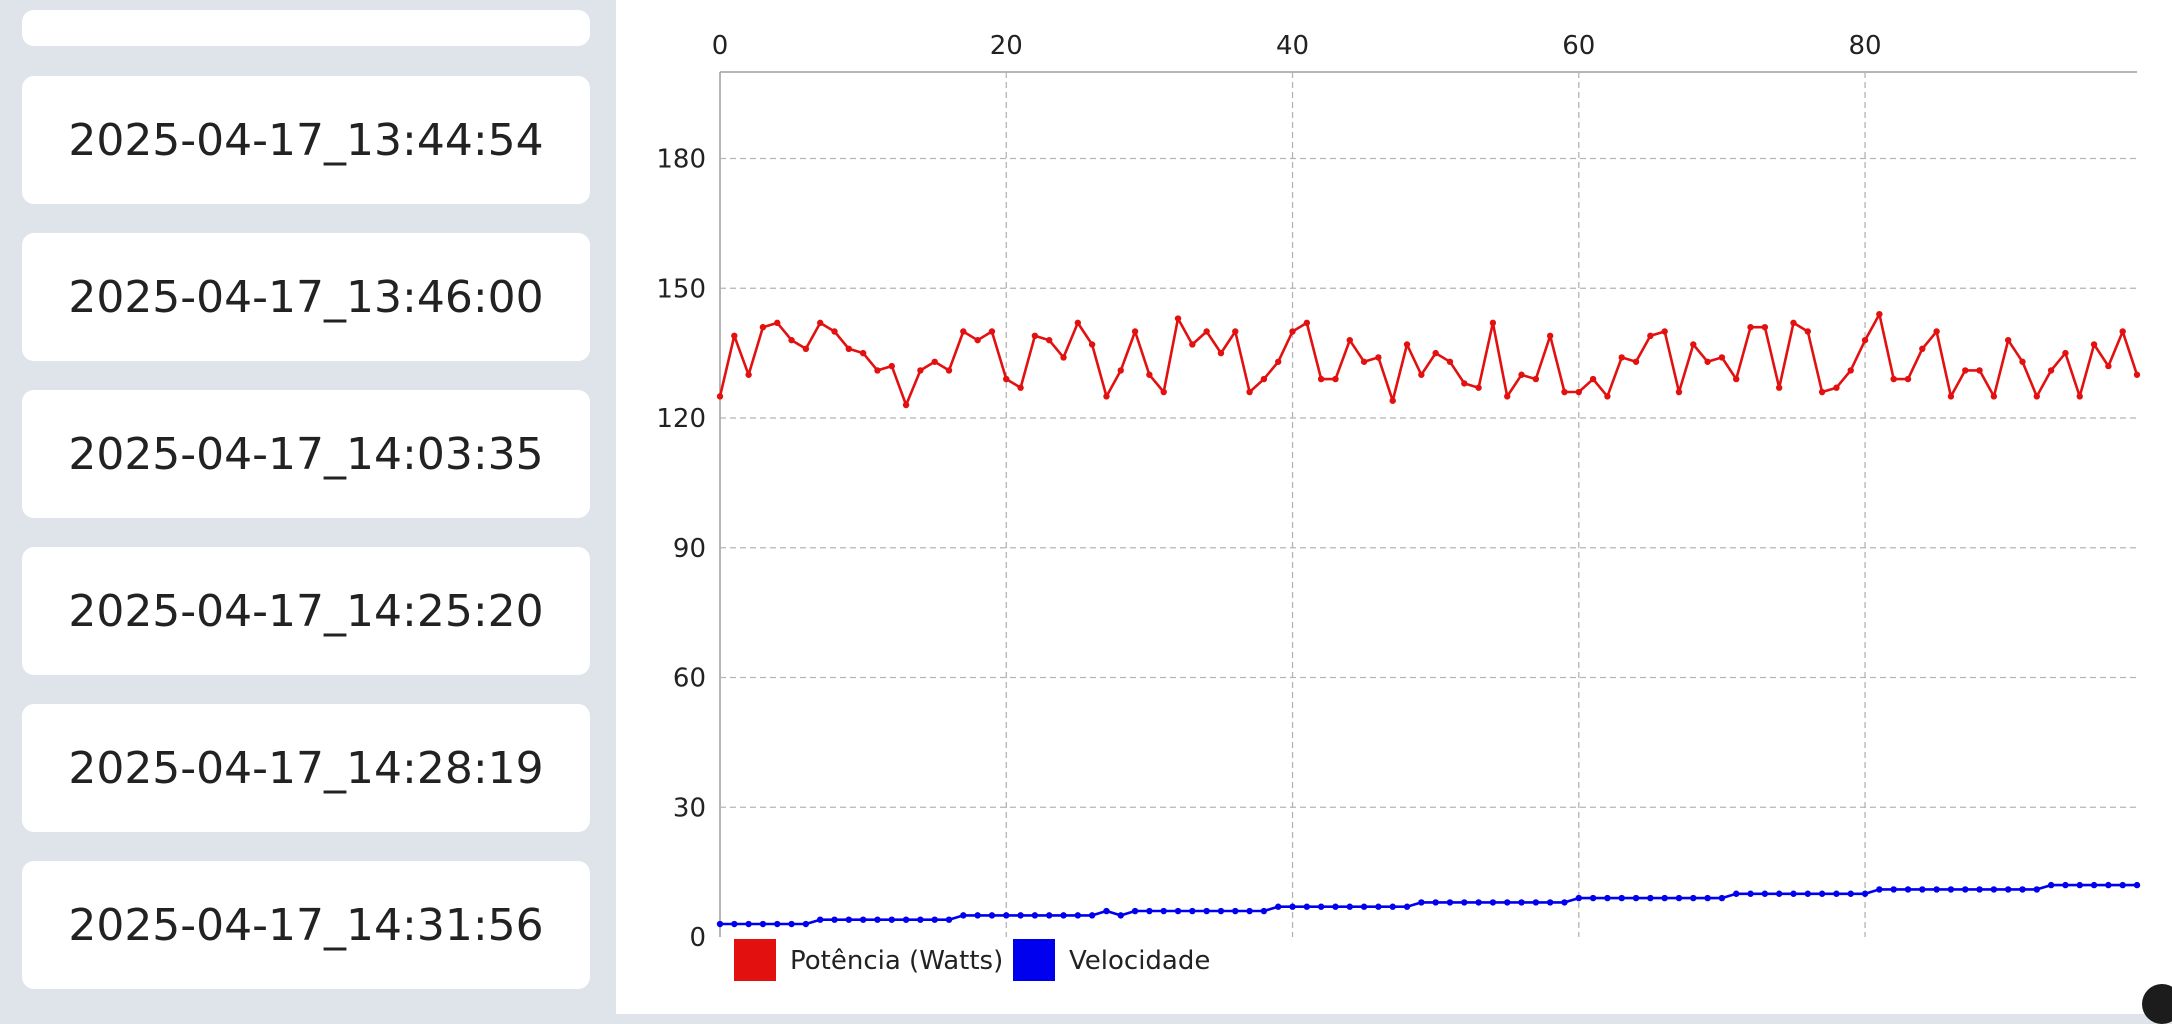 The image size is (2172, 1024). Describe the element at coordinates (1428, 904) in the screenshot. I see `series-line-speed` at that location.